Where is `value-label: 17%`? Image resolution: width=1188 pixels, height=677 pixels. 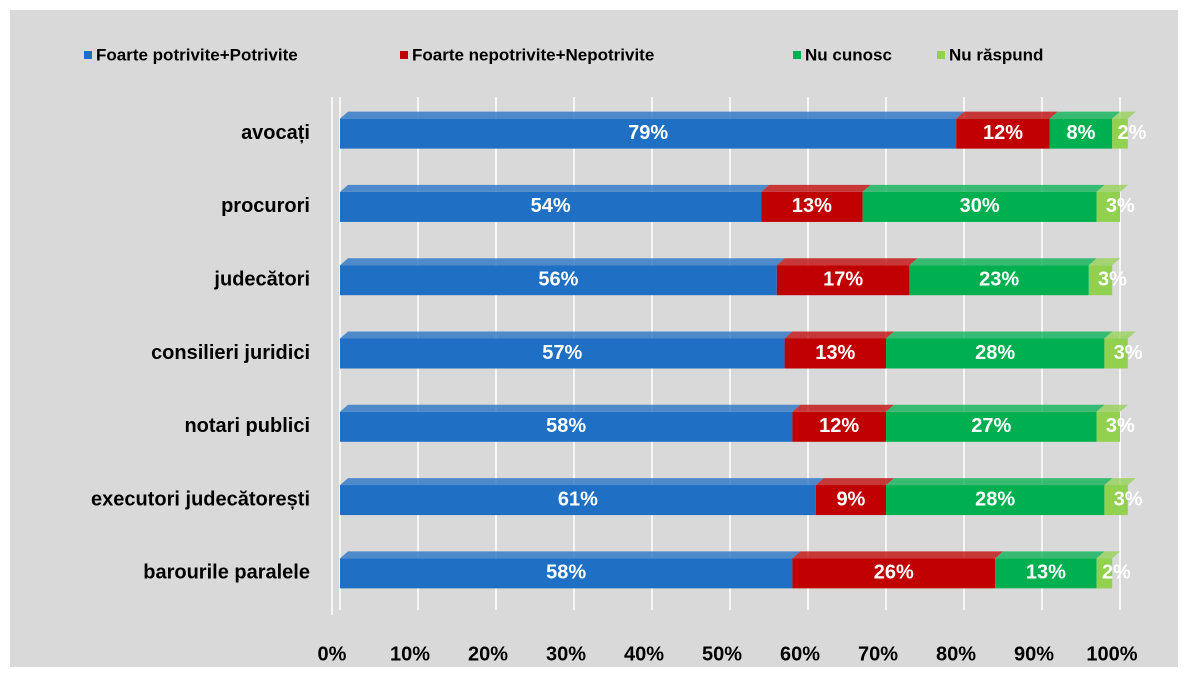 value-label: 17% is located at coordinates (843, 279).